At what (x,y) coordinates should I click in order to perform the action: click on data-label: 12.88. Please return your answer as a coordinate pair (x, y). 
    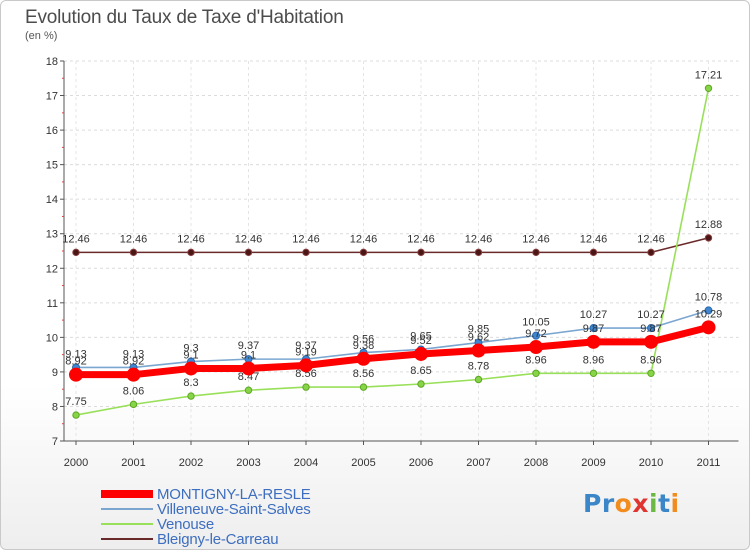
    Looking at the image, I should click on (709, 225).